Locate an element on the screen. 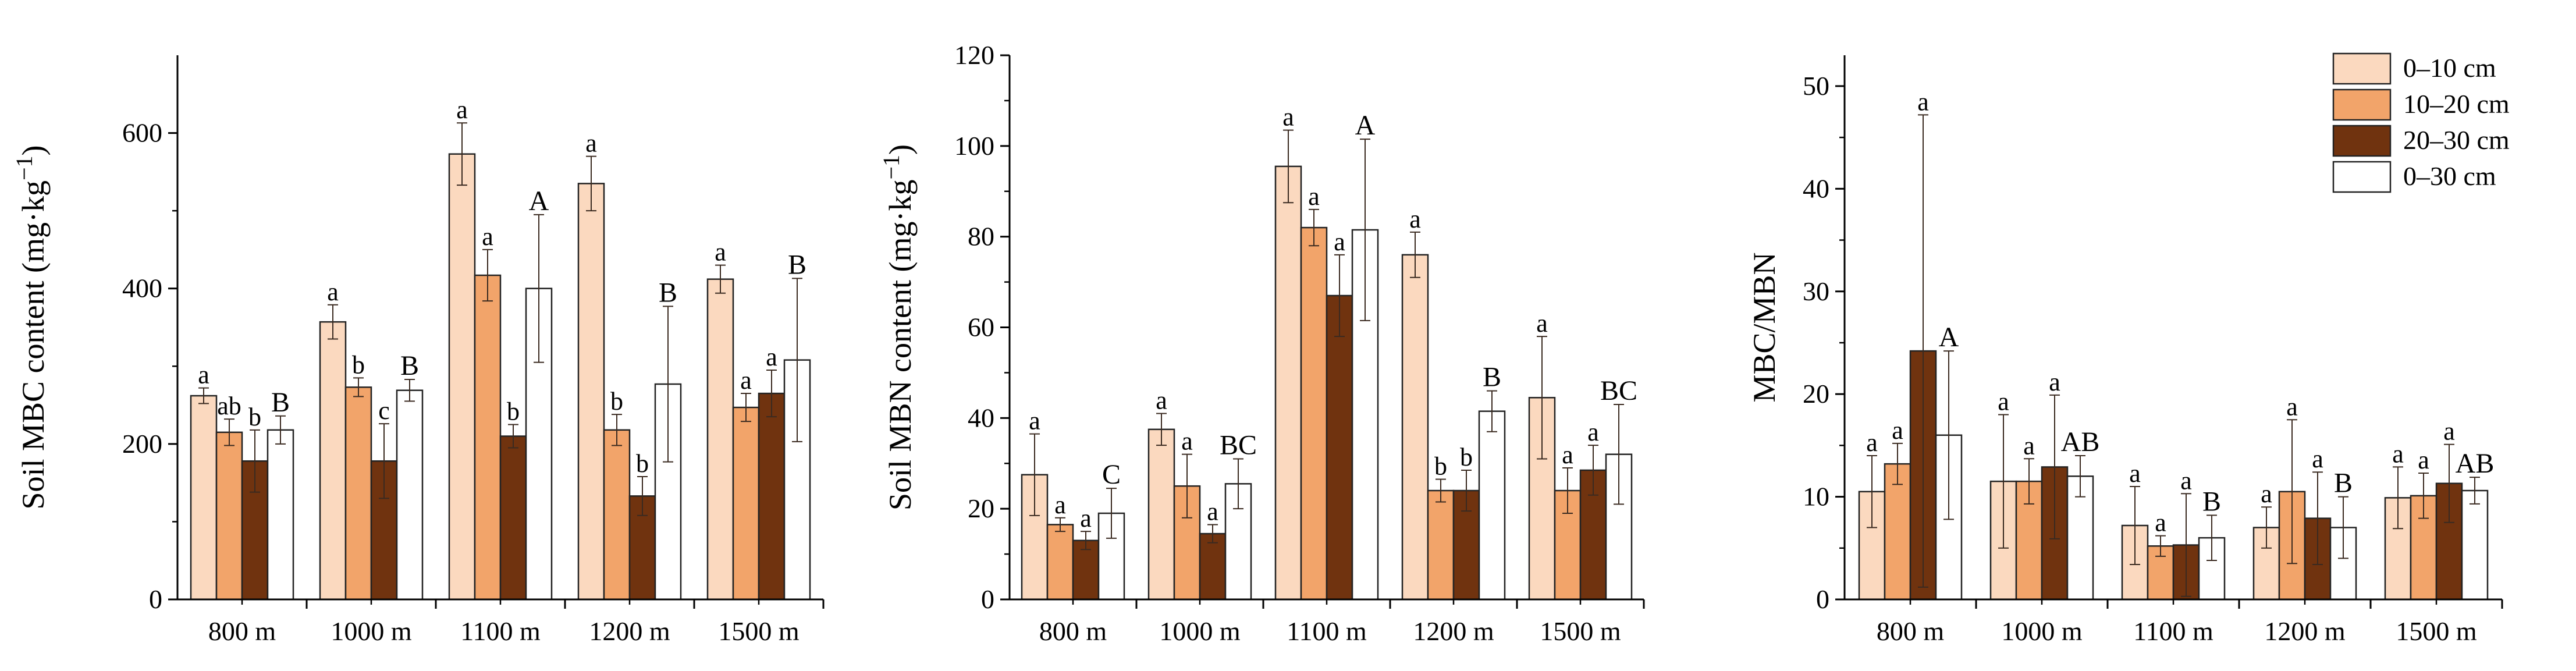  y-tick-label: 100 is located at coordinates (974, 146).